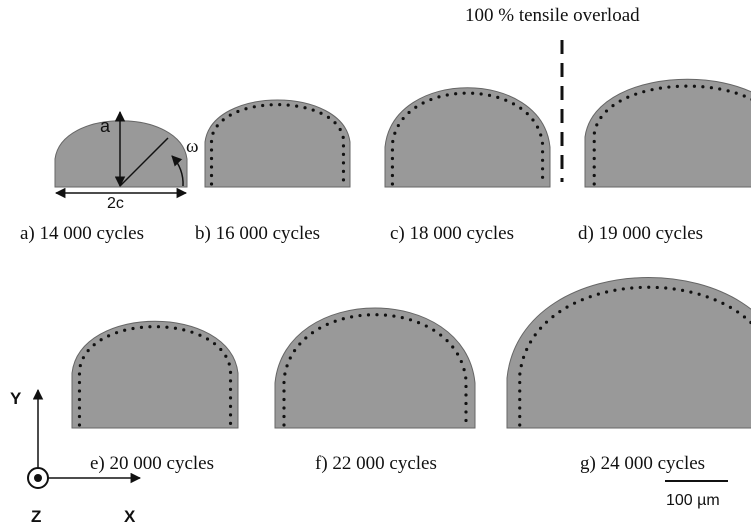 This screenshot has height=525, width=751. Describe the element at coordinates (192, 146) in the screenshot. I see `angle-label: ω` at that location.